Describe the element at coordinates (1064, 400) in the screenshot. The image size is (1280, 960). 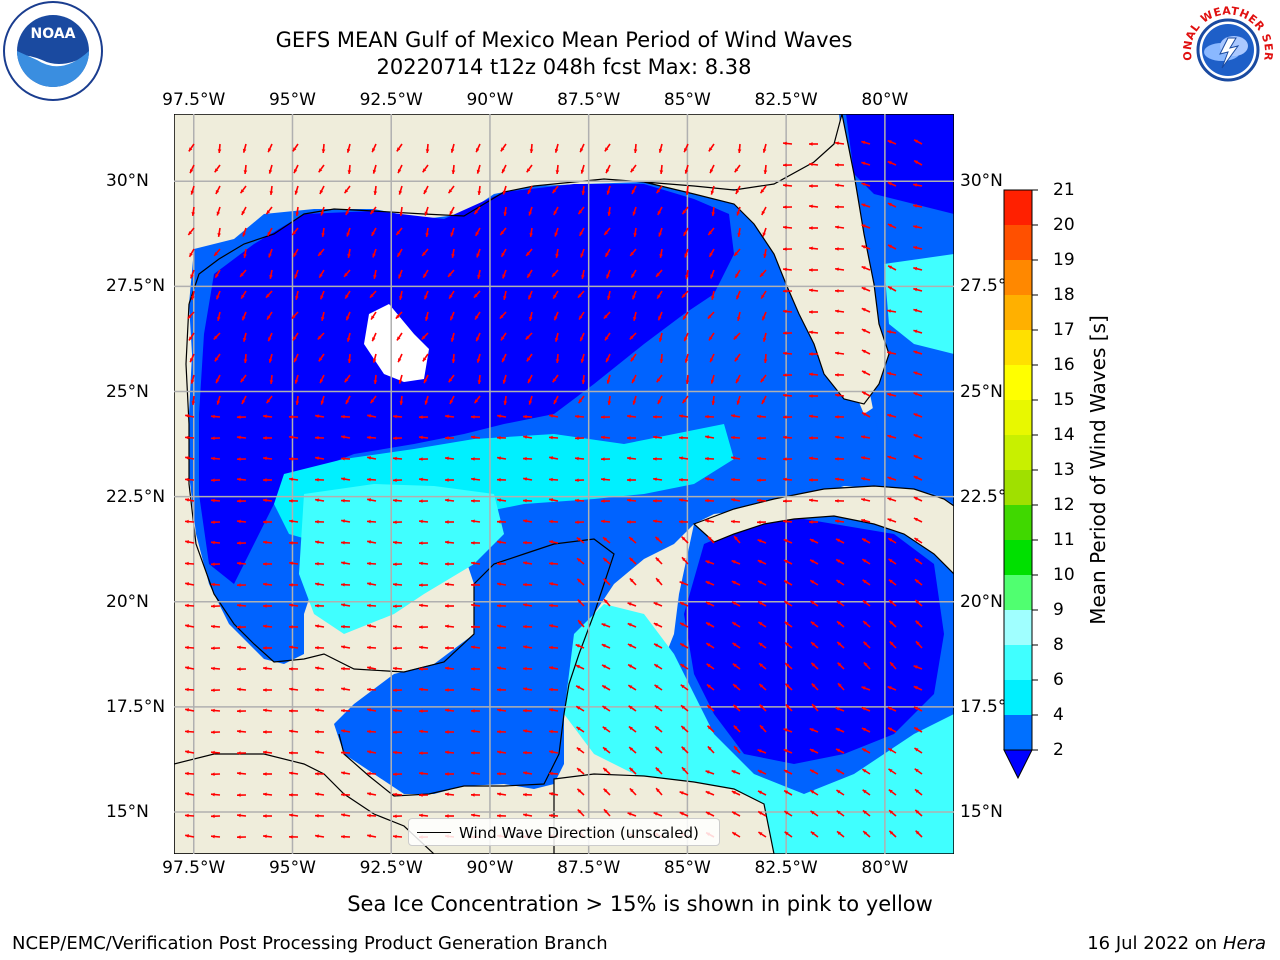
I see `colorbar-tick-label: 15` at that location.